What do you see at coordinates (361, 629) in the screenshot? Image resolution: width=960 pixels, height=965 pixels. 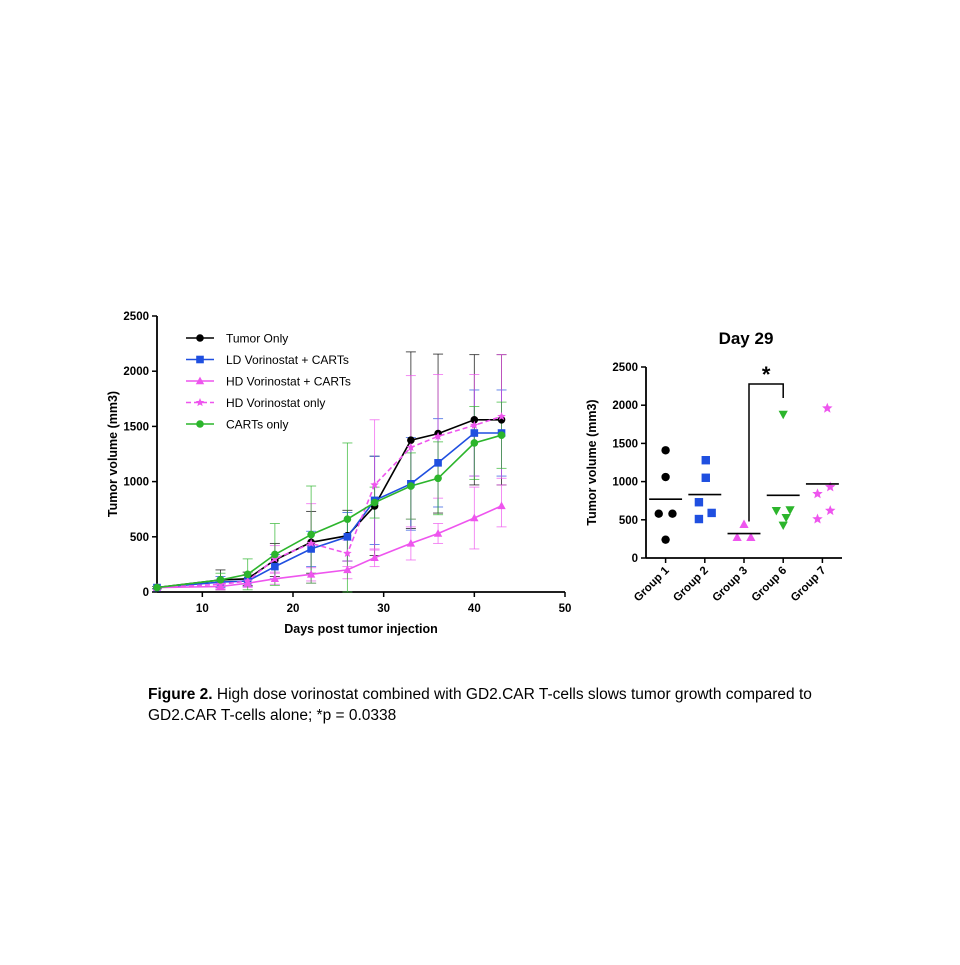 I see `line-chart-x-axis-label: Days post tumor injection` at bounding box center [361, 629].